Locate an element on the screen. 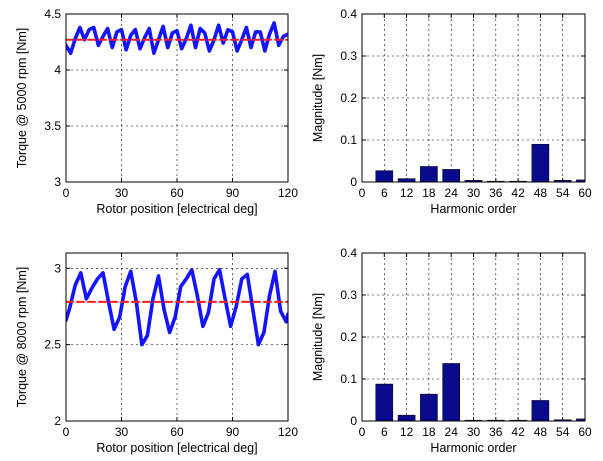 The height and width of the screenshot is (461, 603). y-tick-label: 2.5 is located at coordinates (52, 345).